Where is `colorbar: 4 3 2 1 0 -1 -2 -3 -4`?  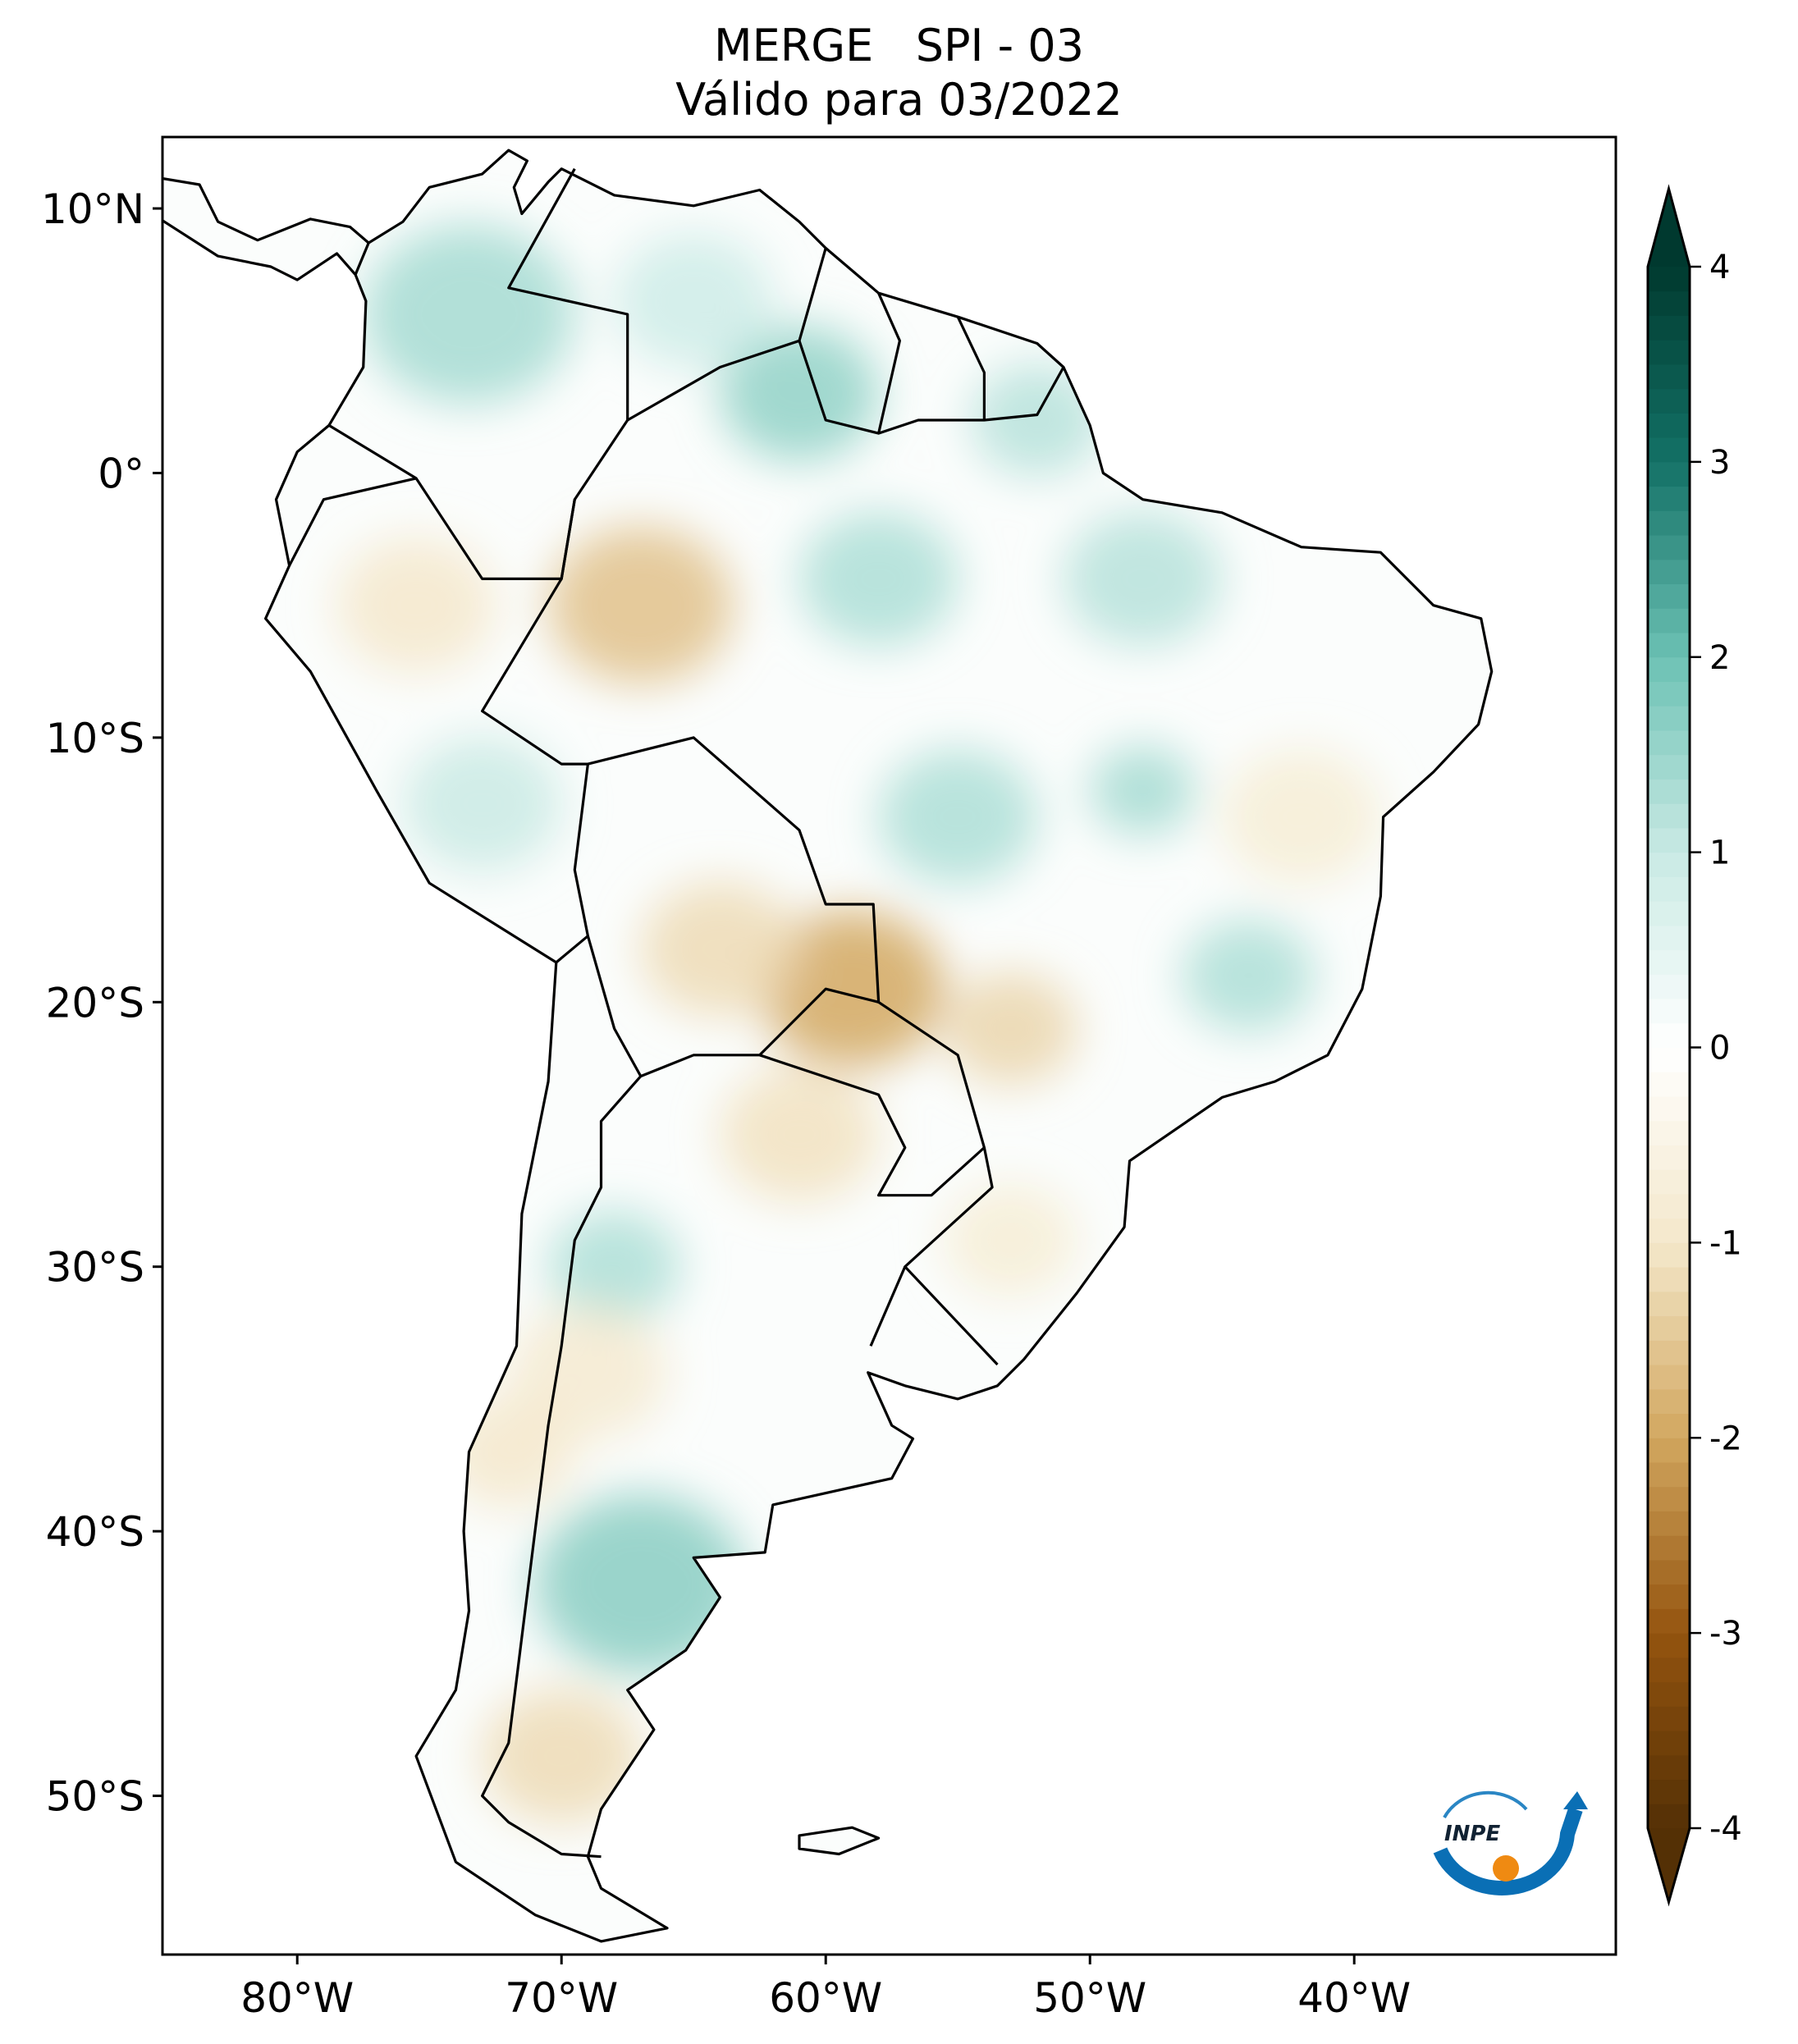 colorbar: 4 3 2 1 0 -1 -2 -3 -4 is located at coordinates (1694, 1045).